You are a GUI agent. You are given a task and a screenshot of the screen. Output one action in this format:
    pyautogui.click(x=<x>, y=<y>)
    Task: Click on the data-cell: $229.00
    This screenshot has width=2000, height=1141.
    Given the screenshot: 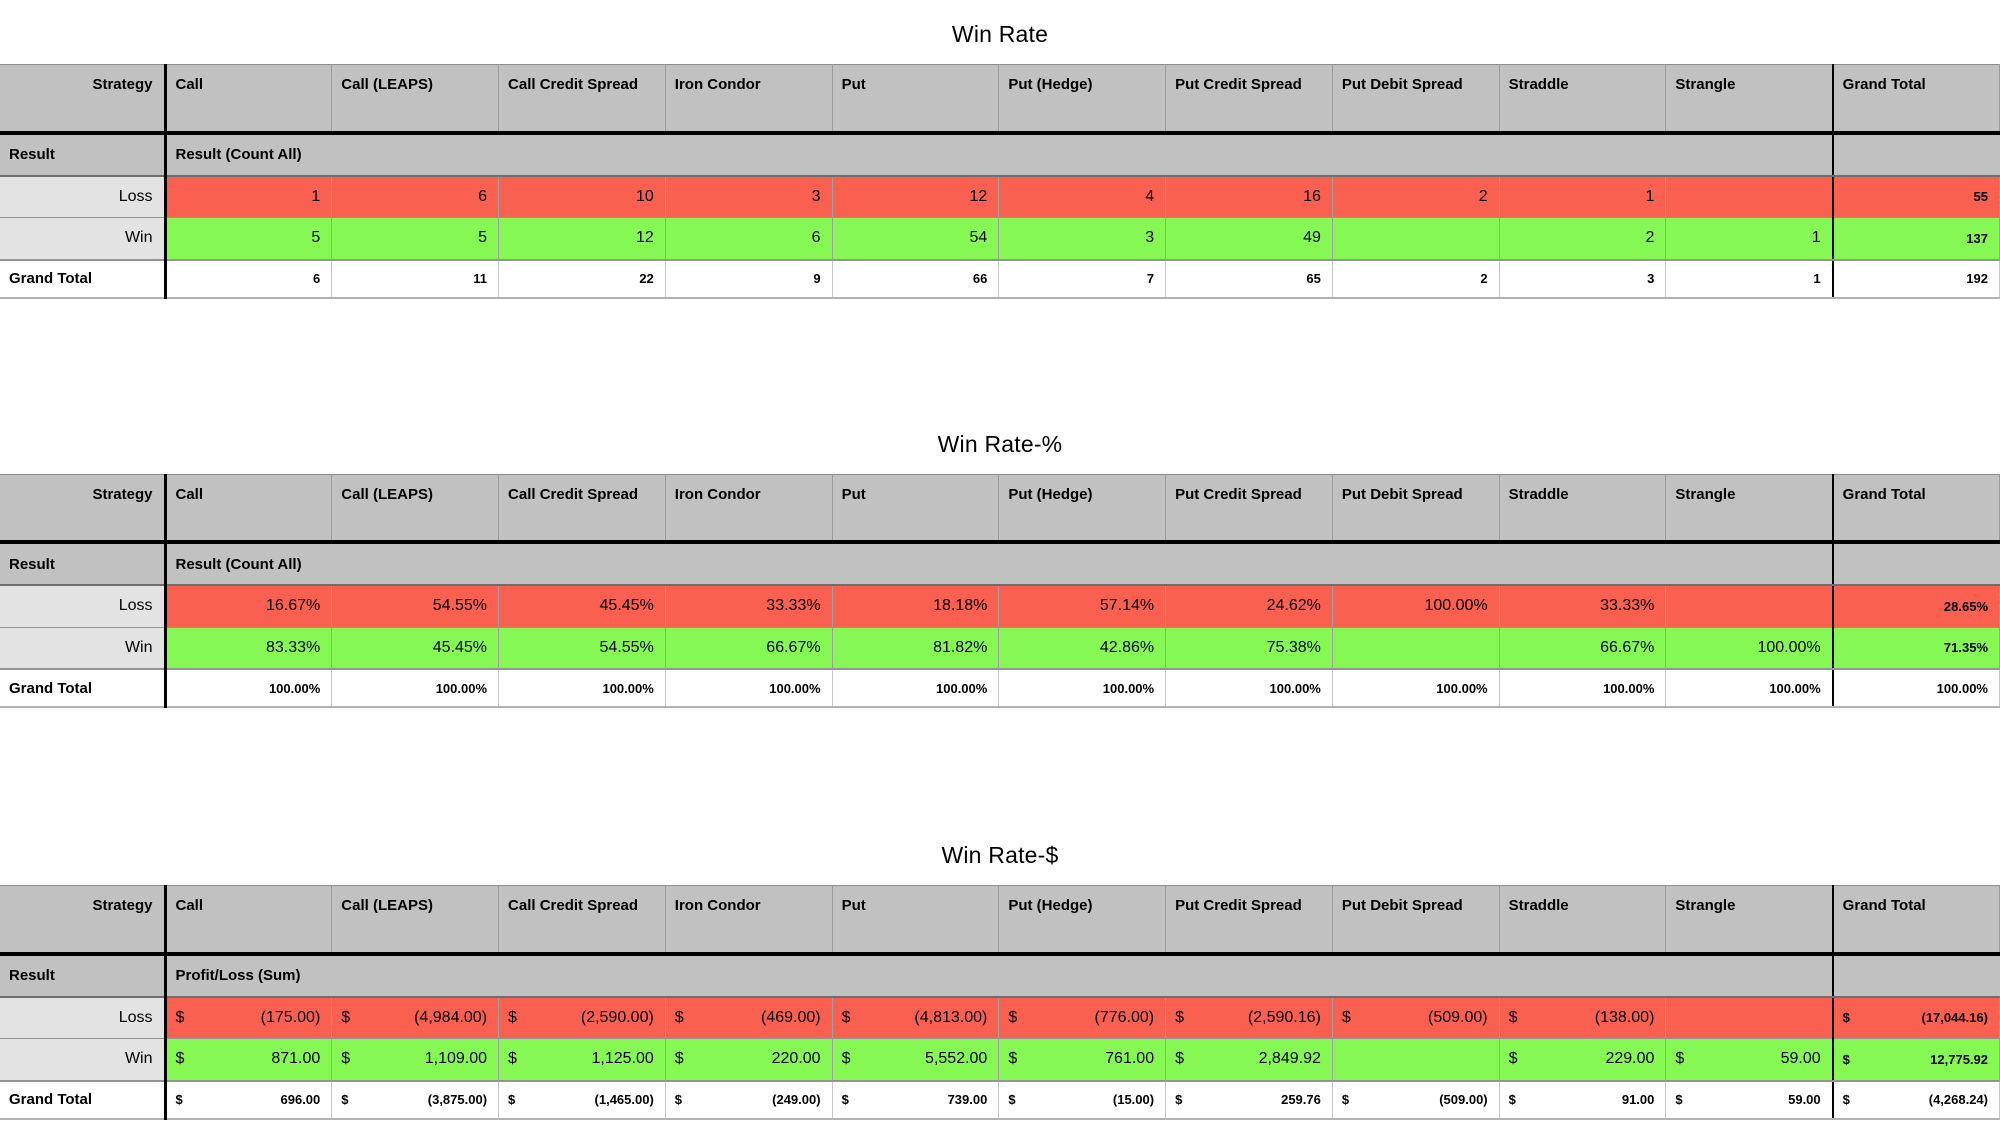 What is the action you would take?
    pyautogui.click(x=1583, y=1060)
    